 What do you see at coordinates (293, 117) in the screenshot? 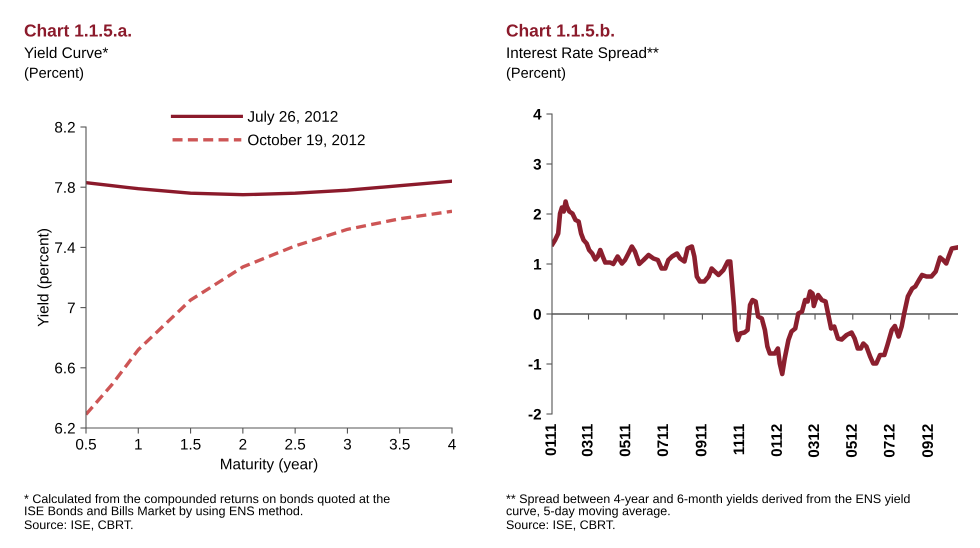
I see `legend-label: July 26, 2012` at bounding box center [293, 117].